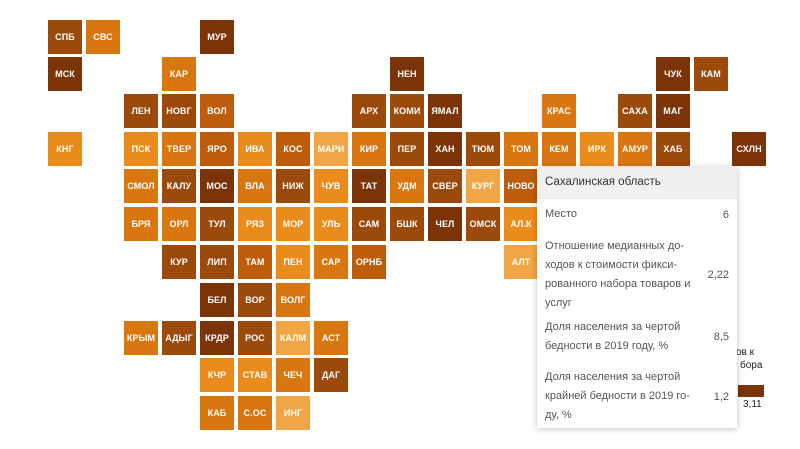  Describe the element at coordinates (521, 262) in the screenshot. I see `region-tile: АЛТ` at that location.